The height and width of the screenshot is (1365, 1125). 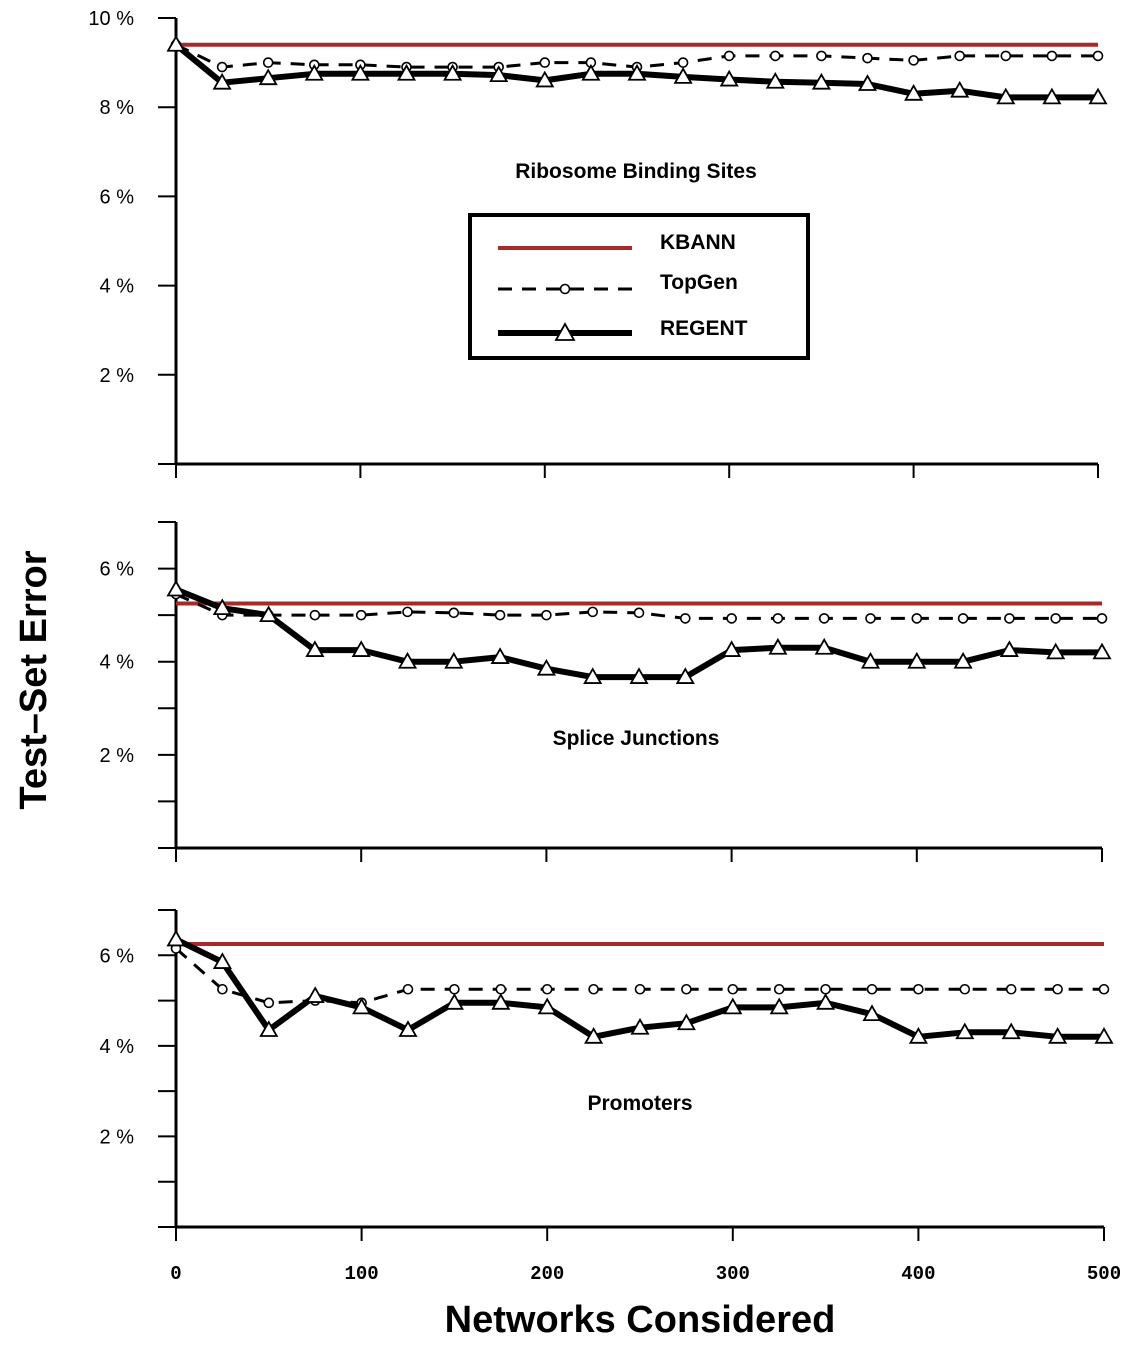 What do you see at coordinates (636, 171) in the screenshot?
I see `panel-title: Ribosome Binding Sites` at bounding box center [636, 171].